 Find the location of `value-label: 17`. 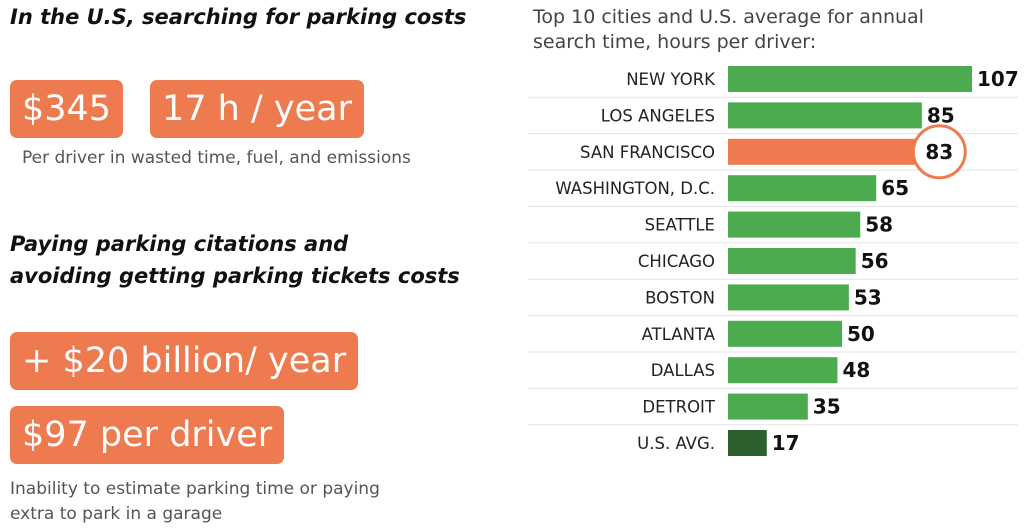

value-label: 17 is located at coordinates (786, 443).